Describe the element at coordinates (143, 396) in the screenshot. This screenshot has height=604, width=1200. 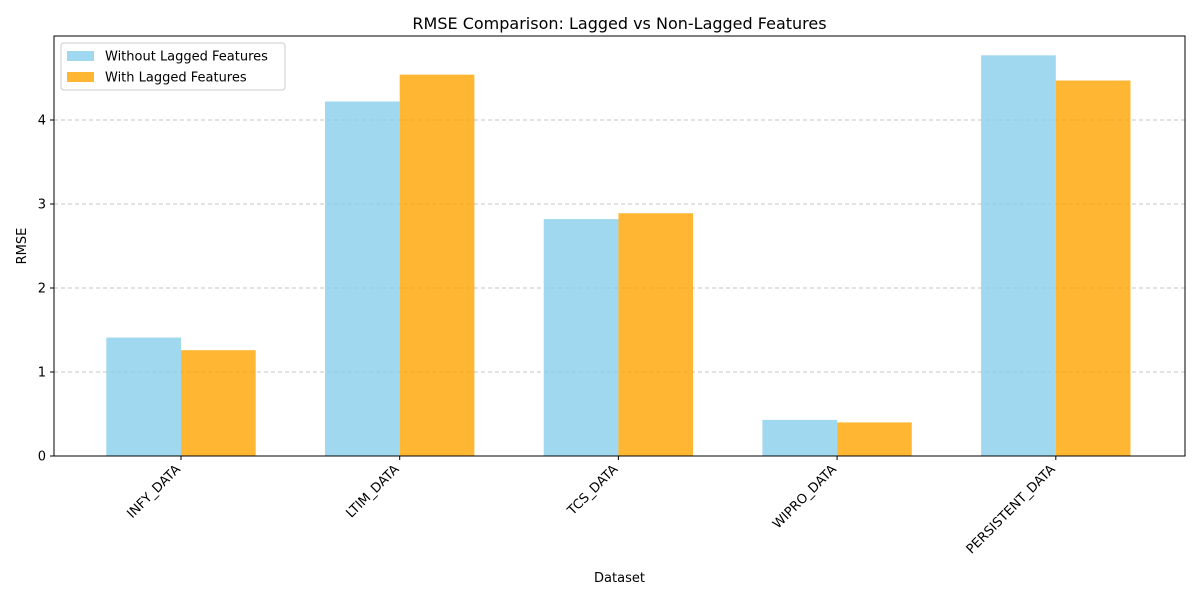
I see `bar-without-lagged-infy-data` at that location.